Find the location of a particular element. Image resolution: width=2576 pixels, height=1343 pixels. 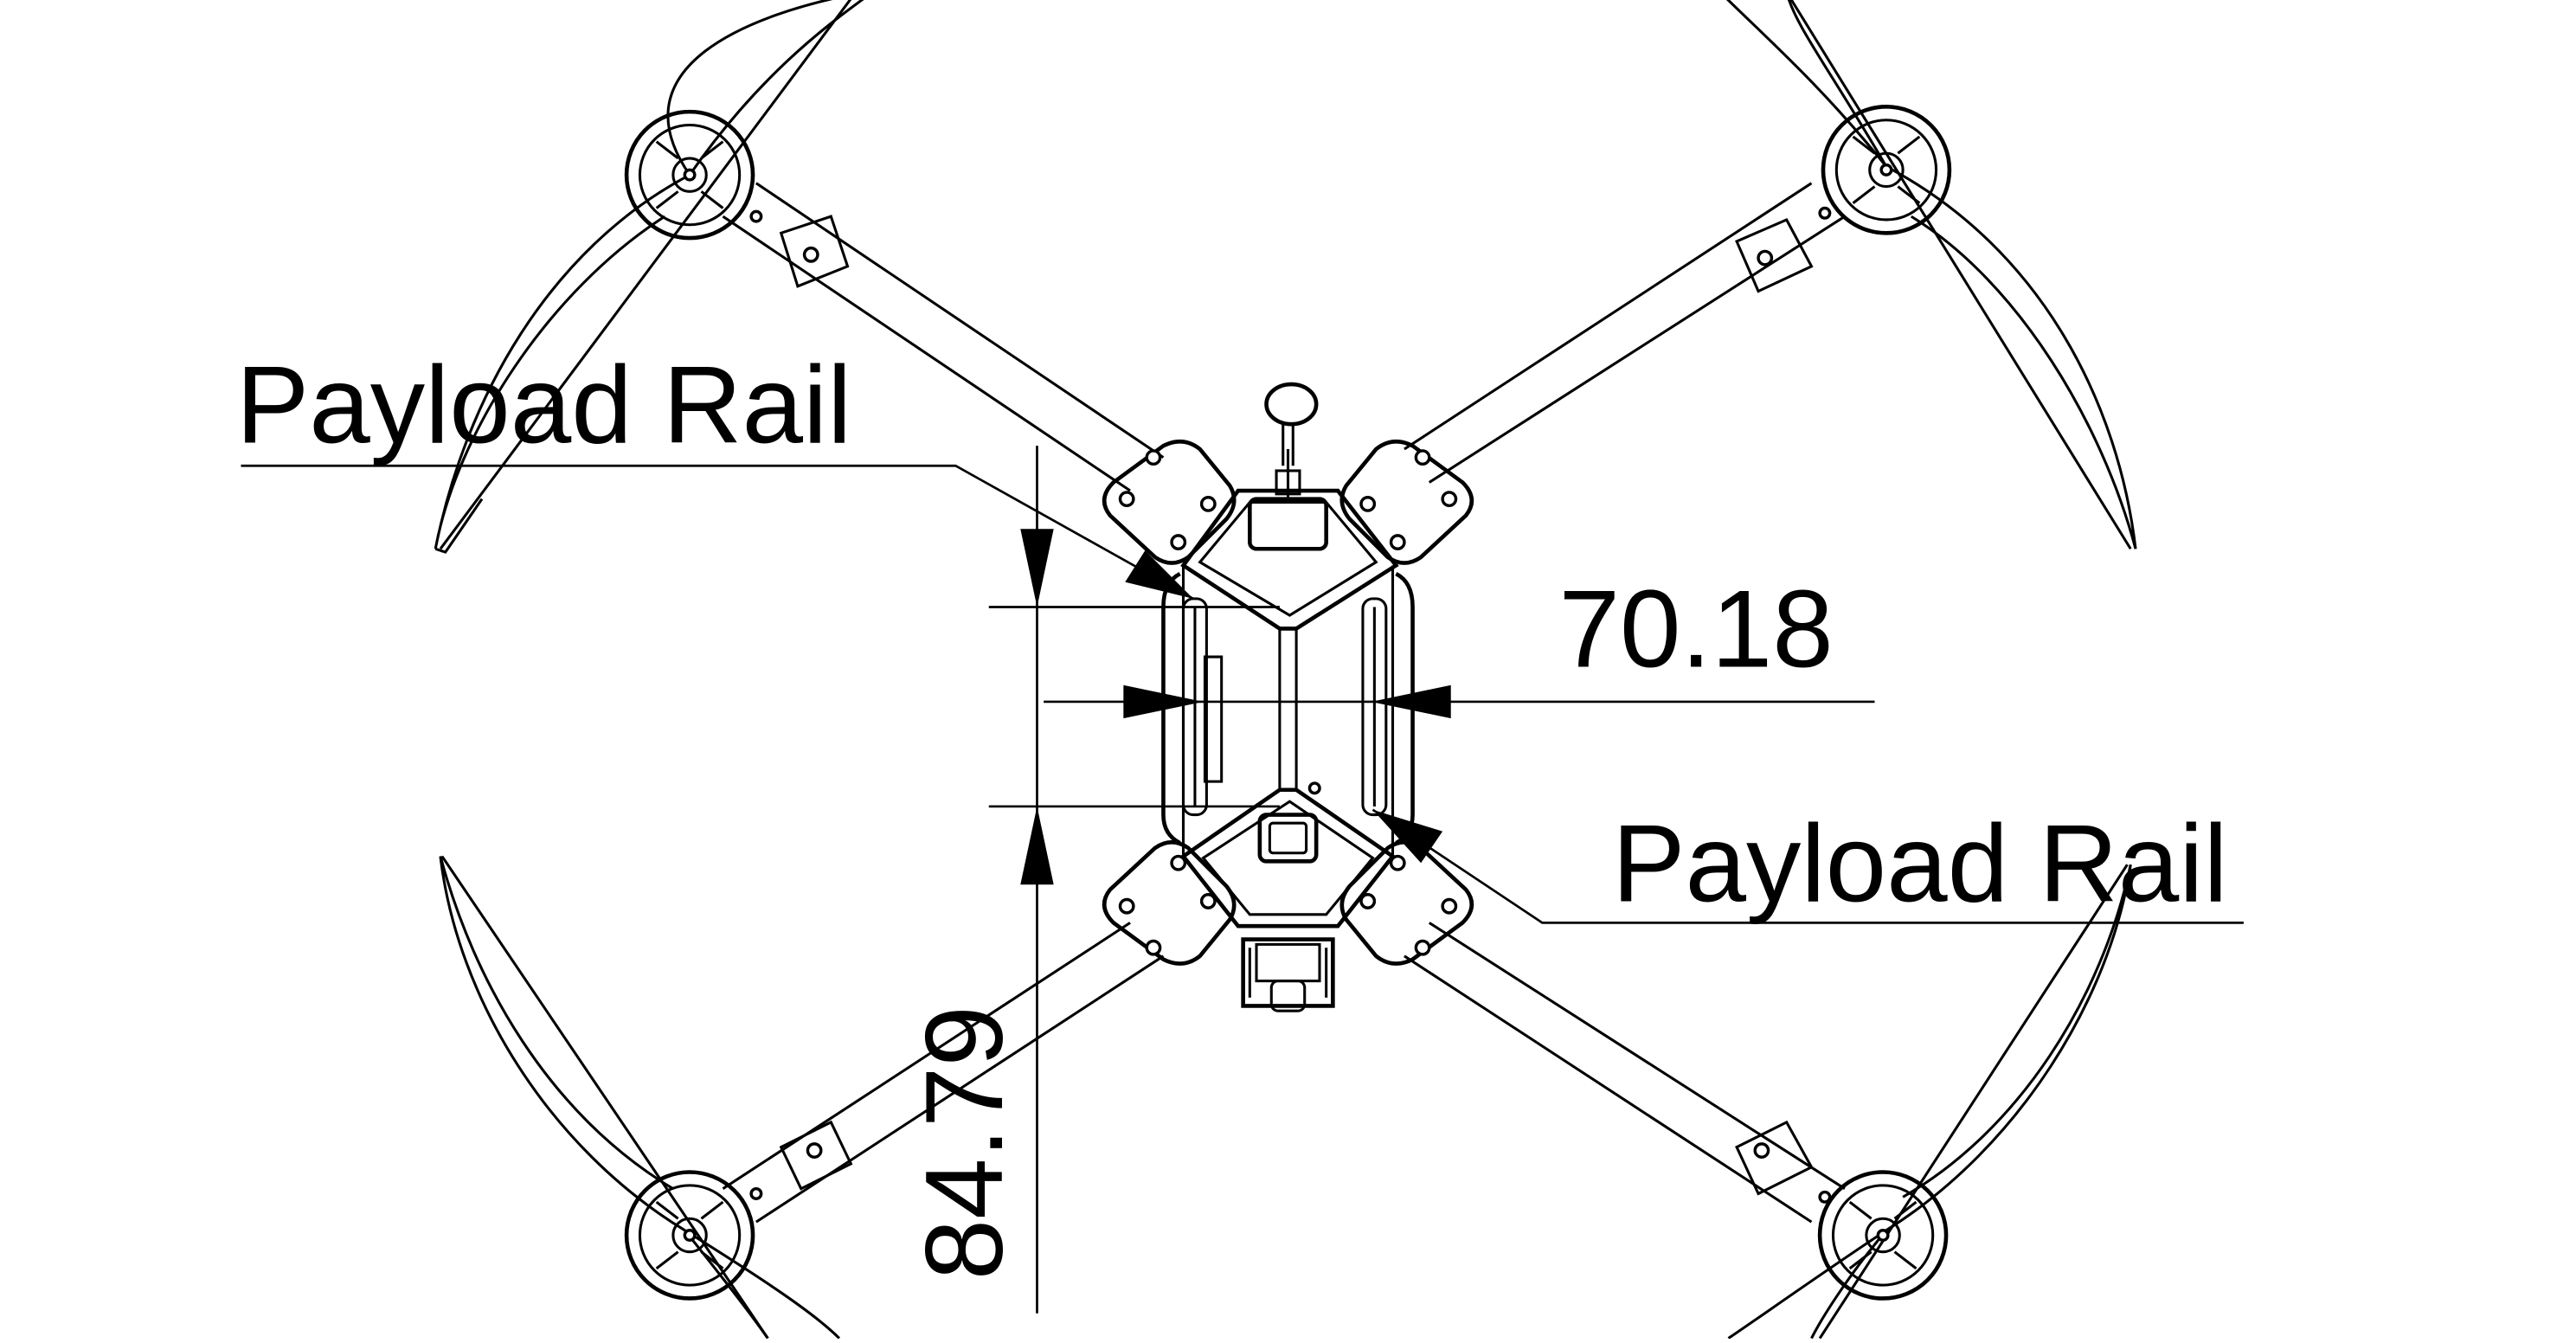

propeller-bottom-right is located at coordinates (1930, 1102).